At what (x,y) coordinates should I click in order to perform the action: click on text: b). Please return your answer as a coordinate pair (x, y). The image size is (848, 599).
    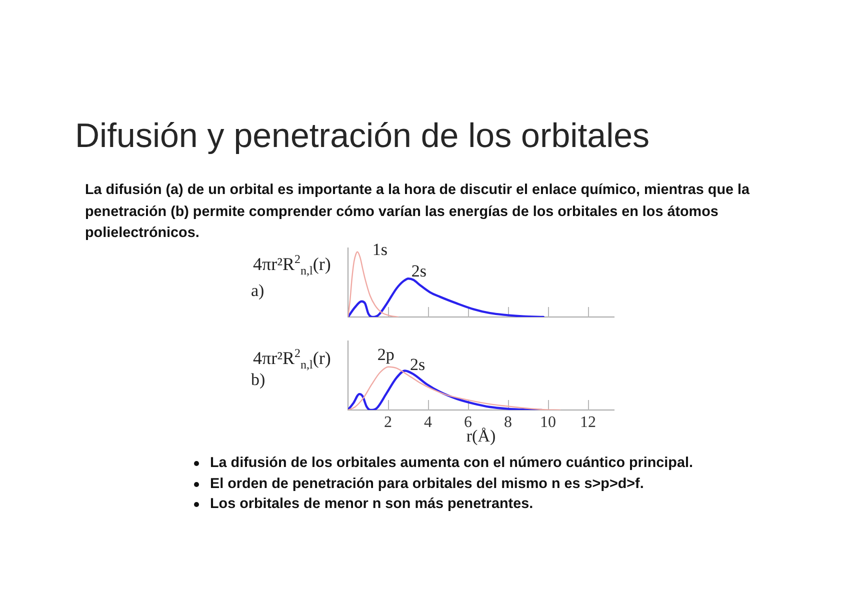
    Looking at the image, I should click on (258, 380).